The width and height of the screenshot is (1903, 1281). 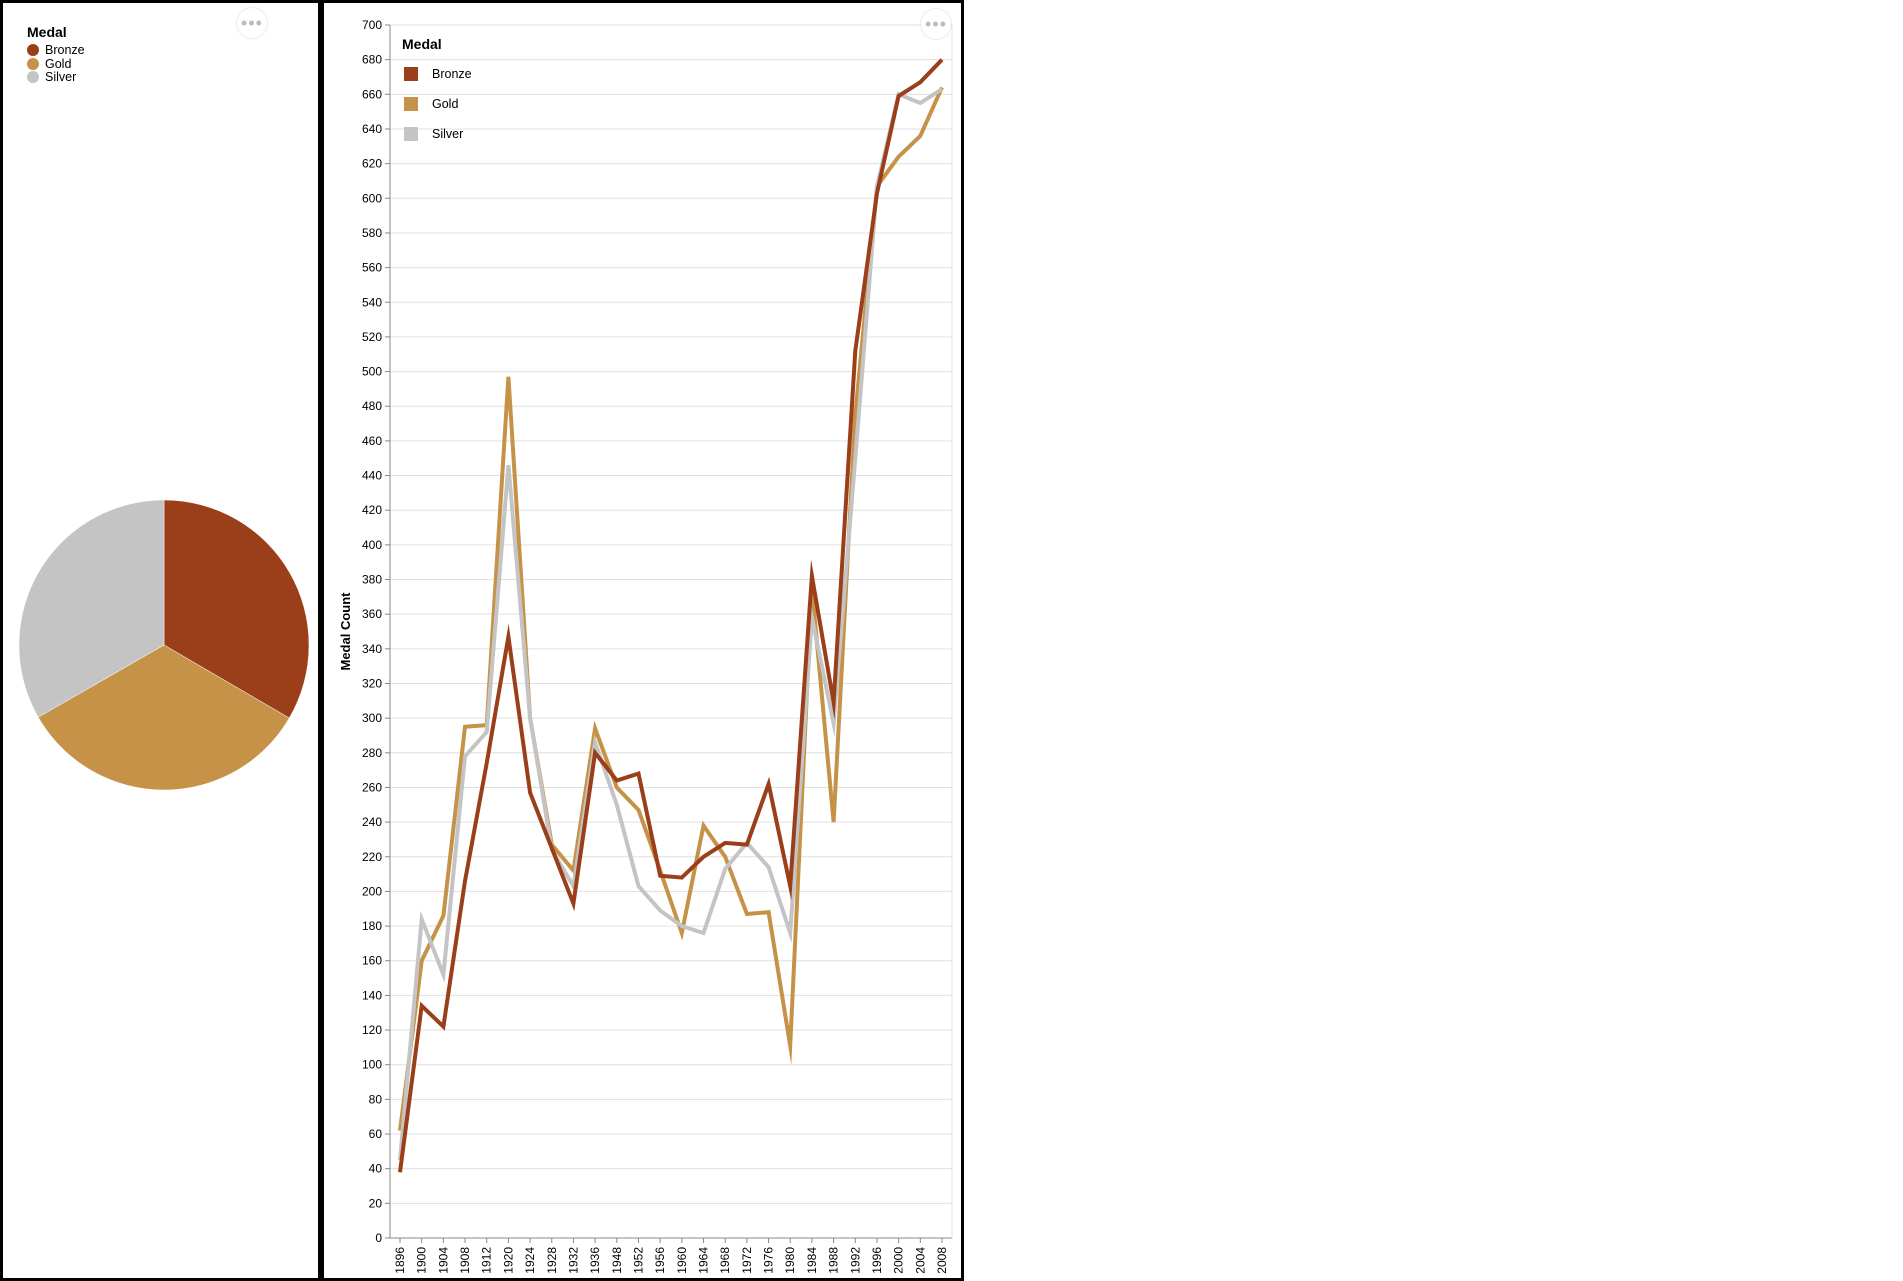 What do you see at coordinates (372, 441) in the screenshot?
I see `y-tick-label: 460` at bounding box center [372, 441].